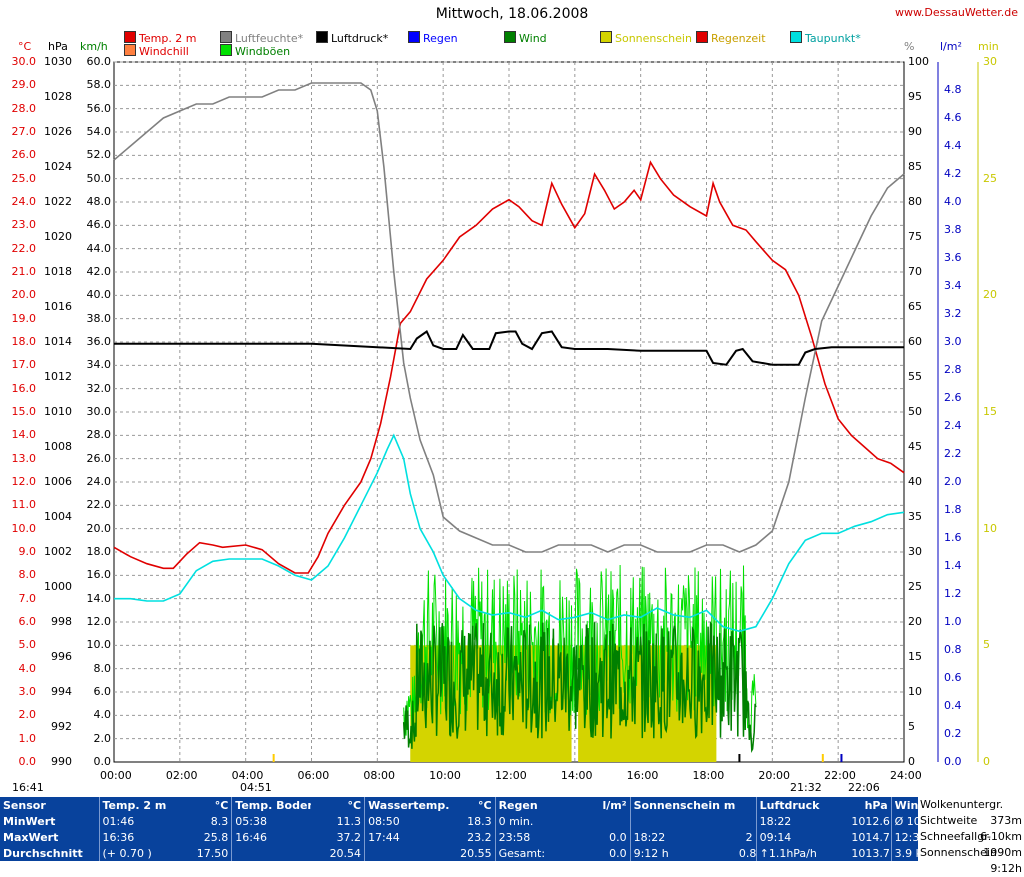  I want to click on rain-tick-label: 2.0, so click(953, 481).